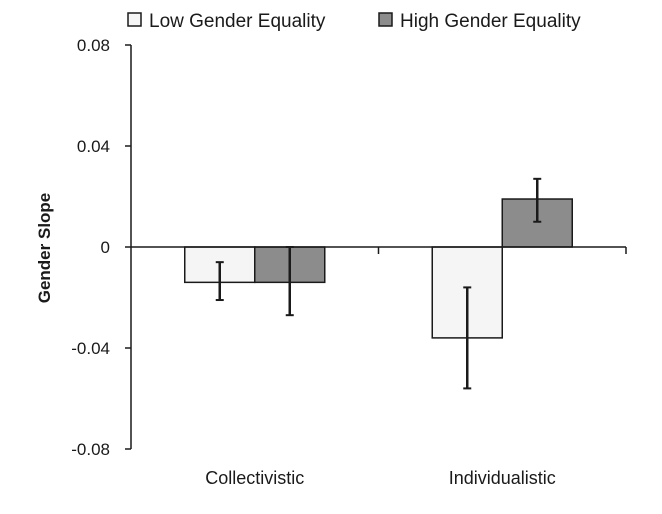  I want to click on y-tick-label: -0.04, so click(90, 348).